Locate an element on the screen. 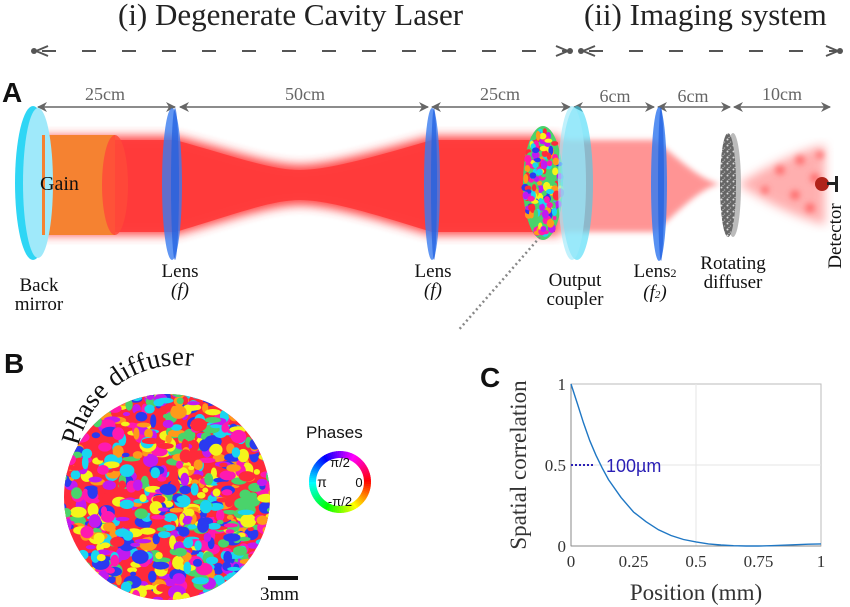  distance-label-1: 25cm is located at coordinates (105, 94).